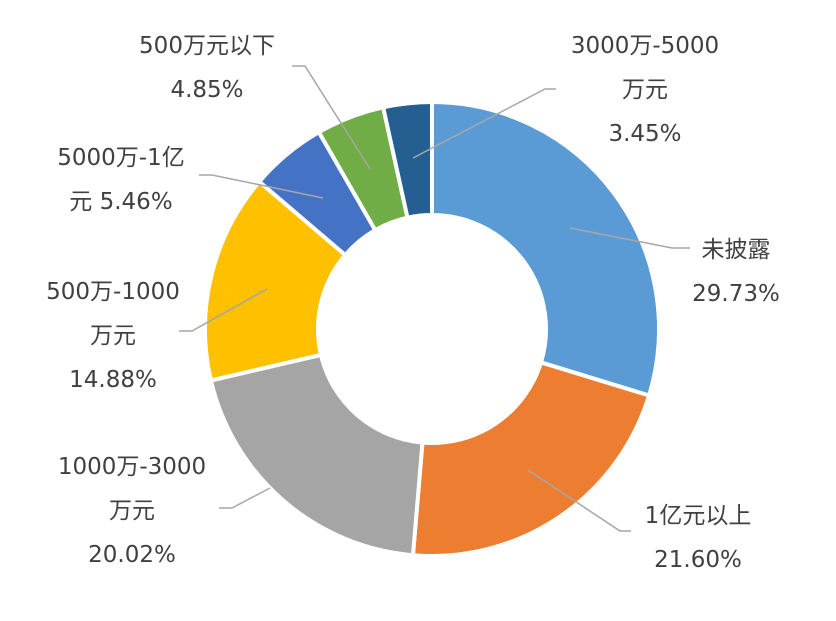 The image size is (836, 621). I want to click on slice-label-line: 14.88%, so click(113, 380).